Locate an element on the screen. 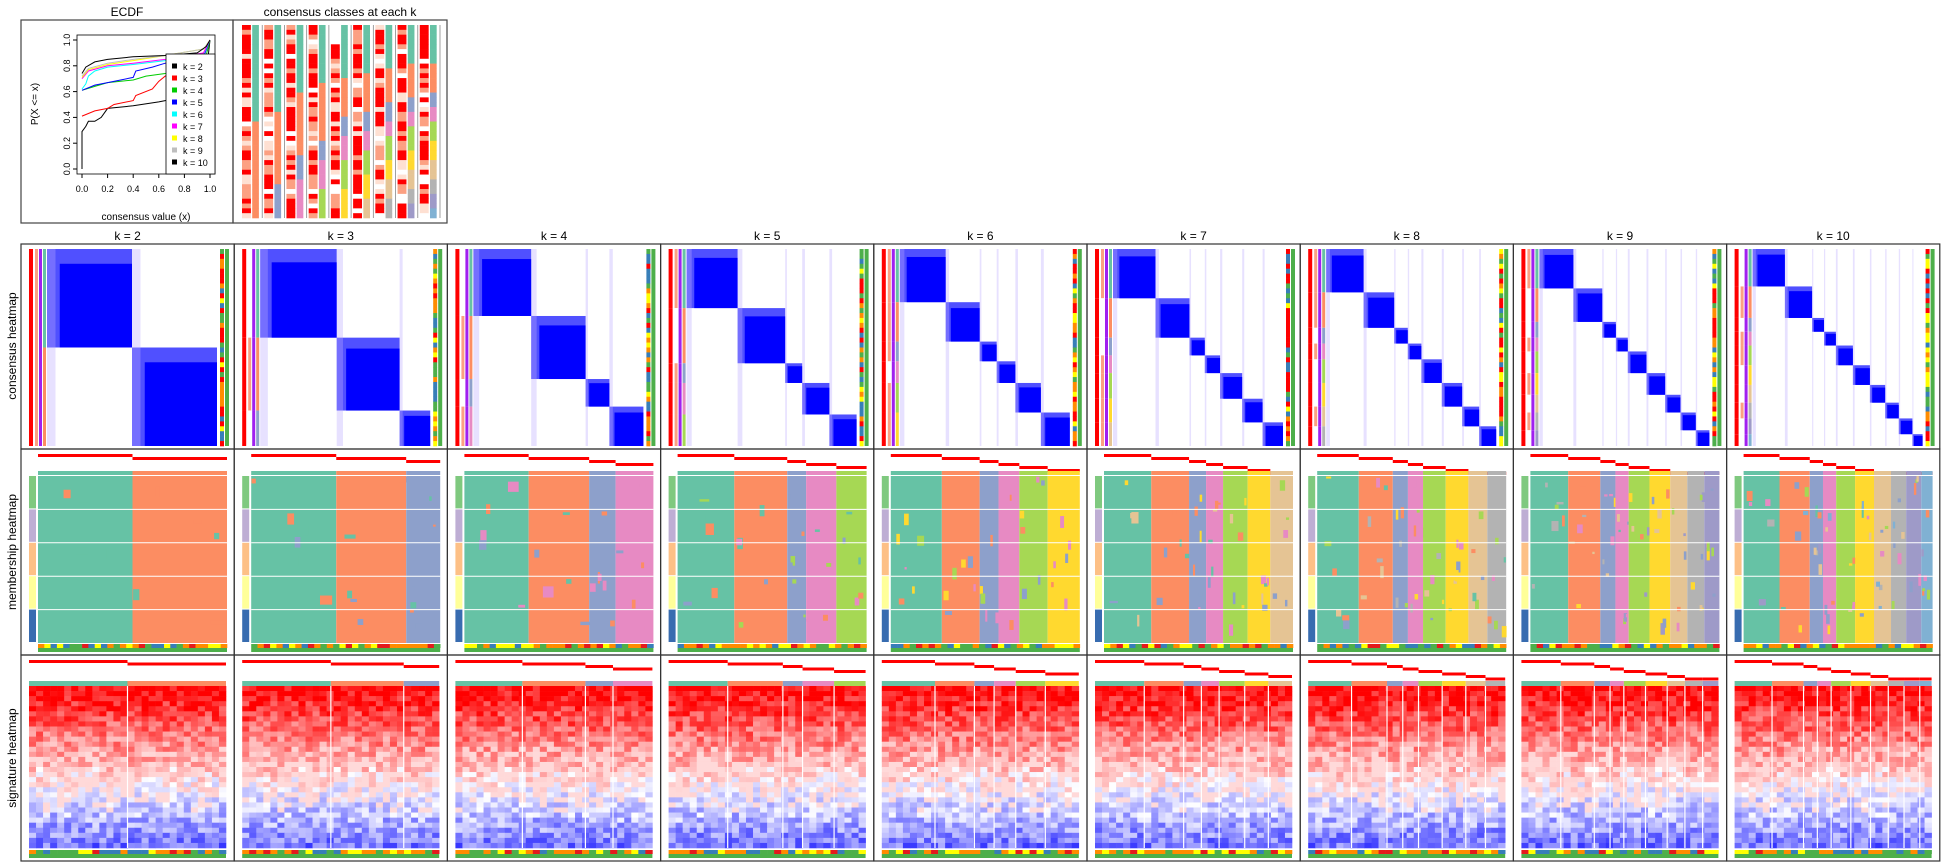 This screenshot has width=1944, height=864. membership-speck is located at coordinates (852, 579).